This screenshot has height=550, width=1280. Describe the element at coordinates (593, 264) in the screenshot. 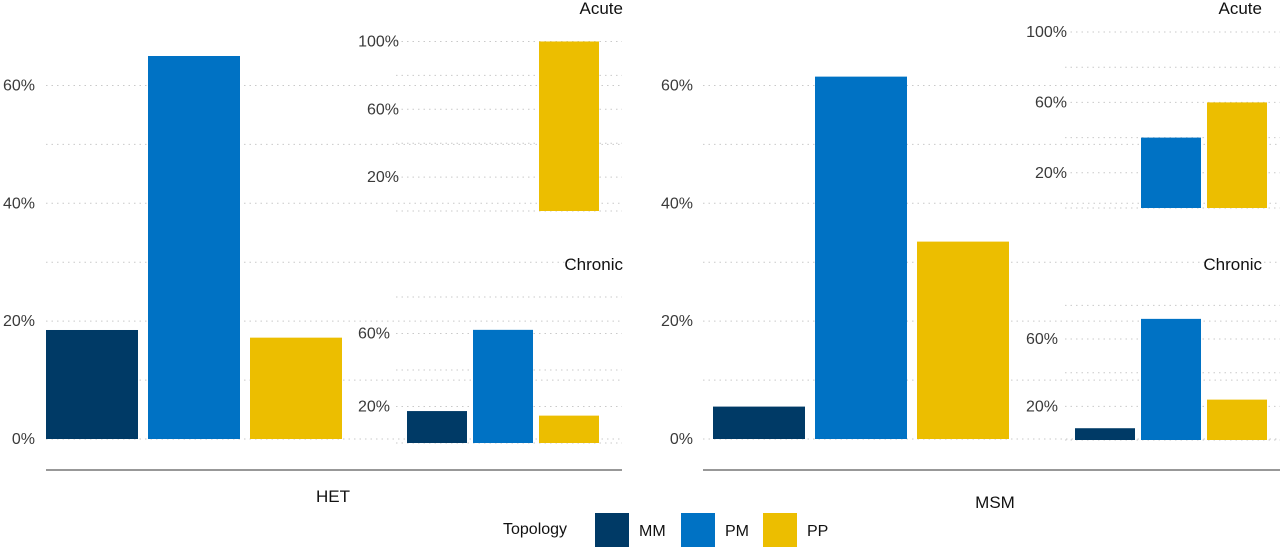

I see `facet-title-het-chronic: Chronic` at that location.